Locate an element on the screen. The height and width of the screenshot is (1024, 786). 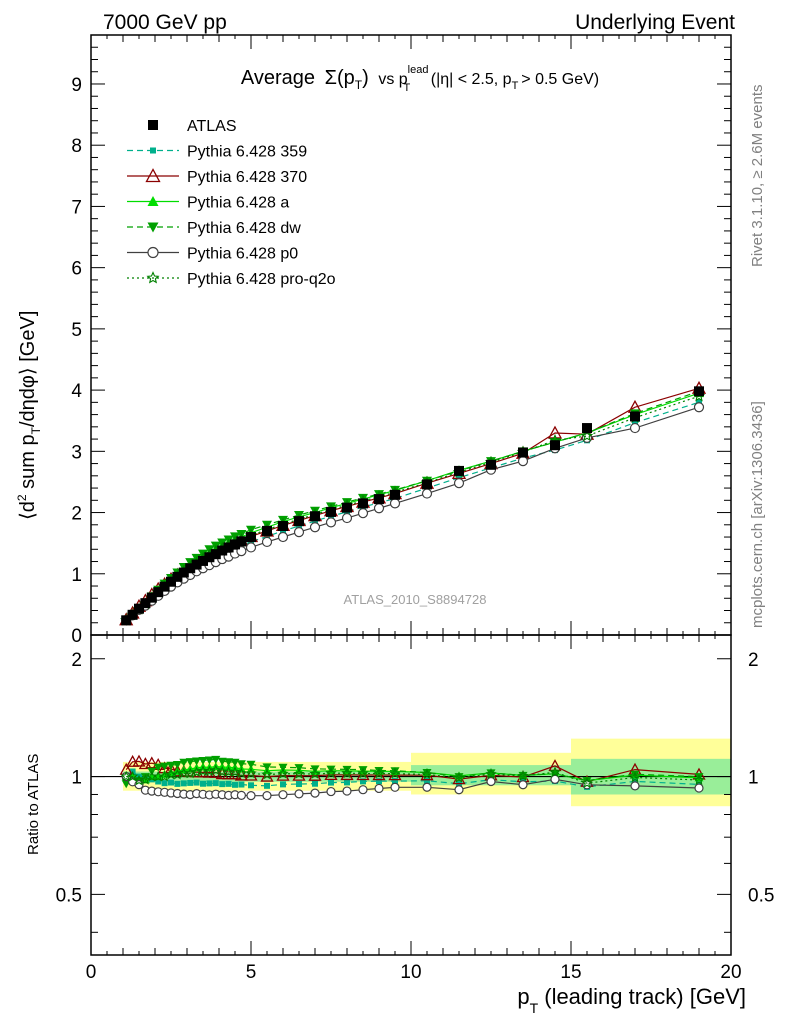
ratio-y-tick-label: 0.5 is located at coordinates (69, 895).